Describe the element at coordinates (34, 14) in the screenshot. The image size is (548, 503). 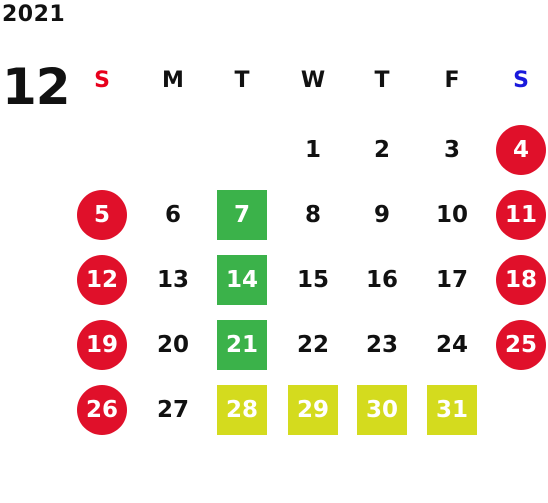
I see `calendar-year: 2021` at that location.